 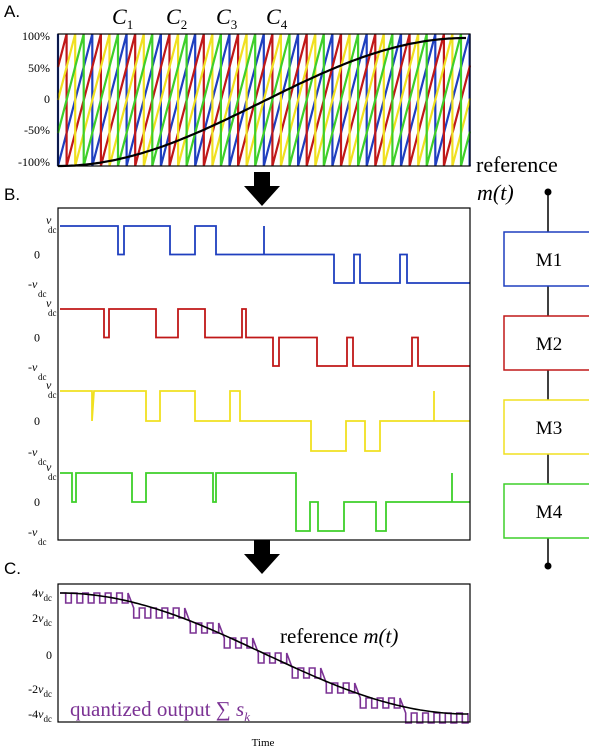 I want to click on quantized-output-label: quantized output ∑ sk, so click(x=160, y=710).